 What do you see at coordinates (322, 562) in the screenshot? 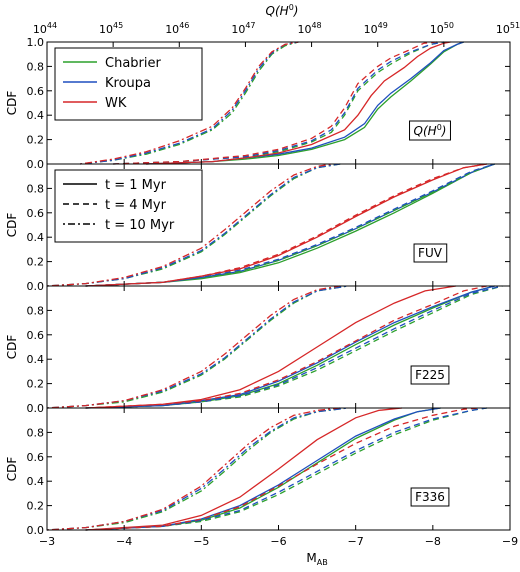
I see `x-axis-label-sub: AB` at bounding box center [322, 562].